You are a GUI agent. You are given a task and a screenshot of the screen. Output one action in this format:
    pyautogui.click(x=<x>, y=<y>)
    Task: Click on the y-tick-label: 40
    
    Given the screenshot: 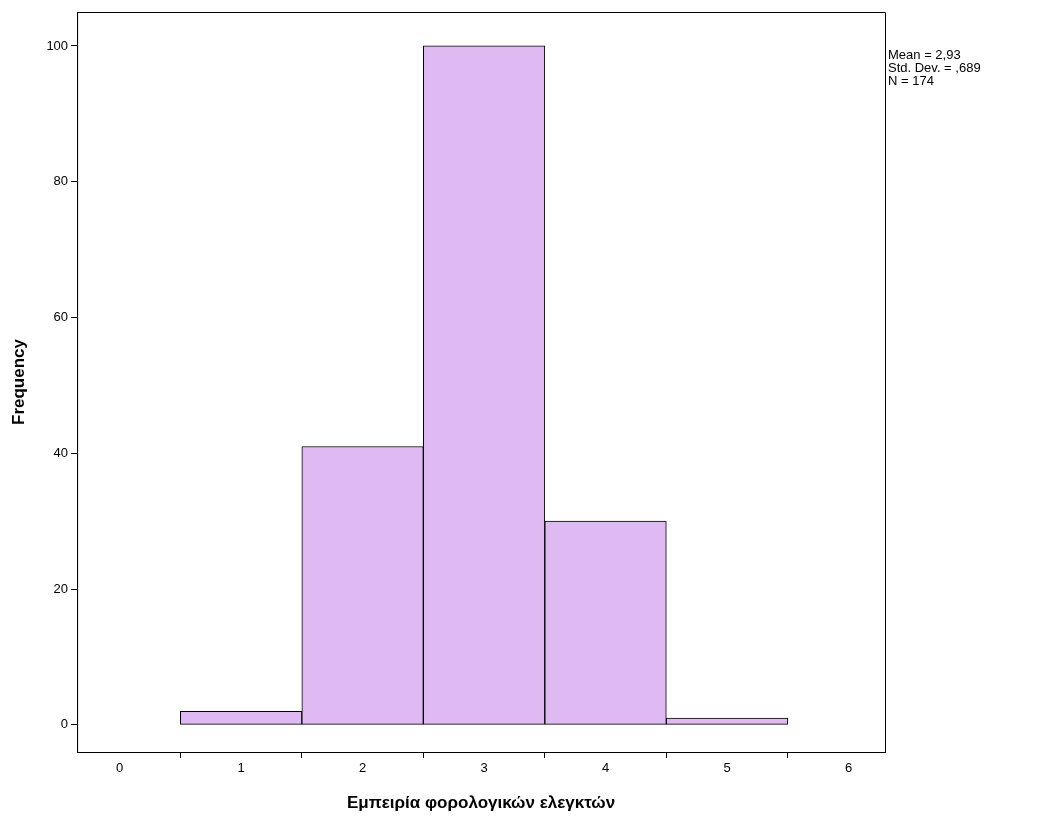 What is the action you would take?
    pyautogui.click(x=61, y=452)
    